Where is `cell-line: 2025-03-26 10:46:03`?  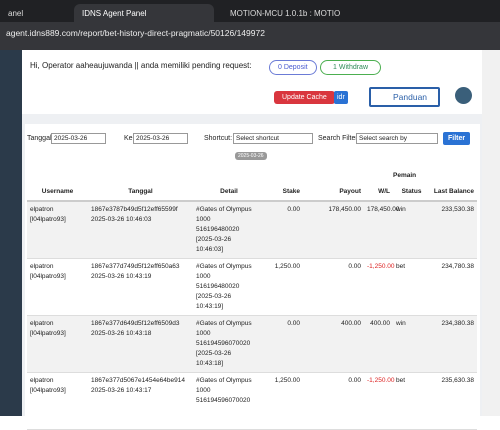
cell-line: 2025-03-26 10:46:03 is located at coordinates (121, 219).